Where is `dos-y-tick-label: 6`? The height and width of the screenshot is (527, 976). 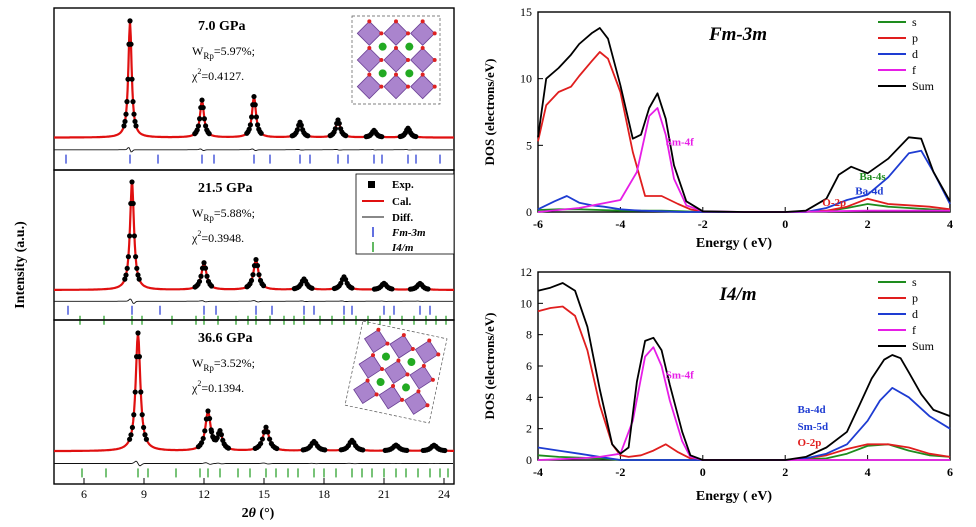
dos-y-tick-label: 6 is located at coordinates (529, 366).